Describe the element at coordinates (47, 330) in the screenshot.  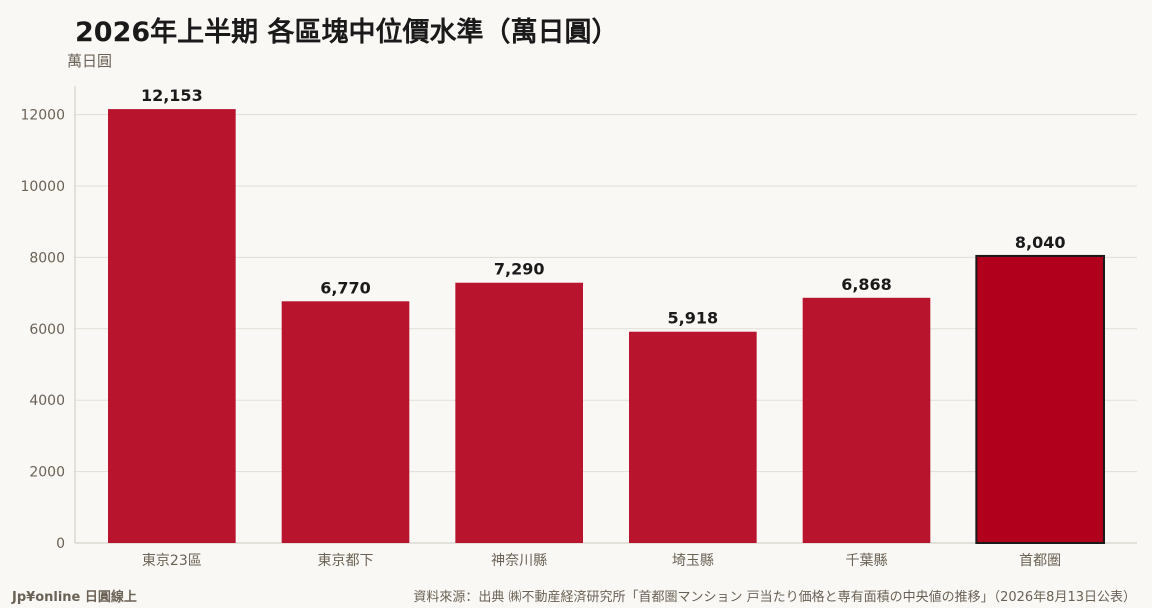
I see `y-tick-label: 6000` at that location.